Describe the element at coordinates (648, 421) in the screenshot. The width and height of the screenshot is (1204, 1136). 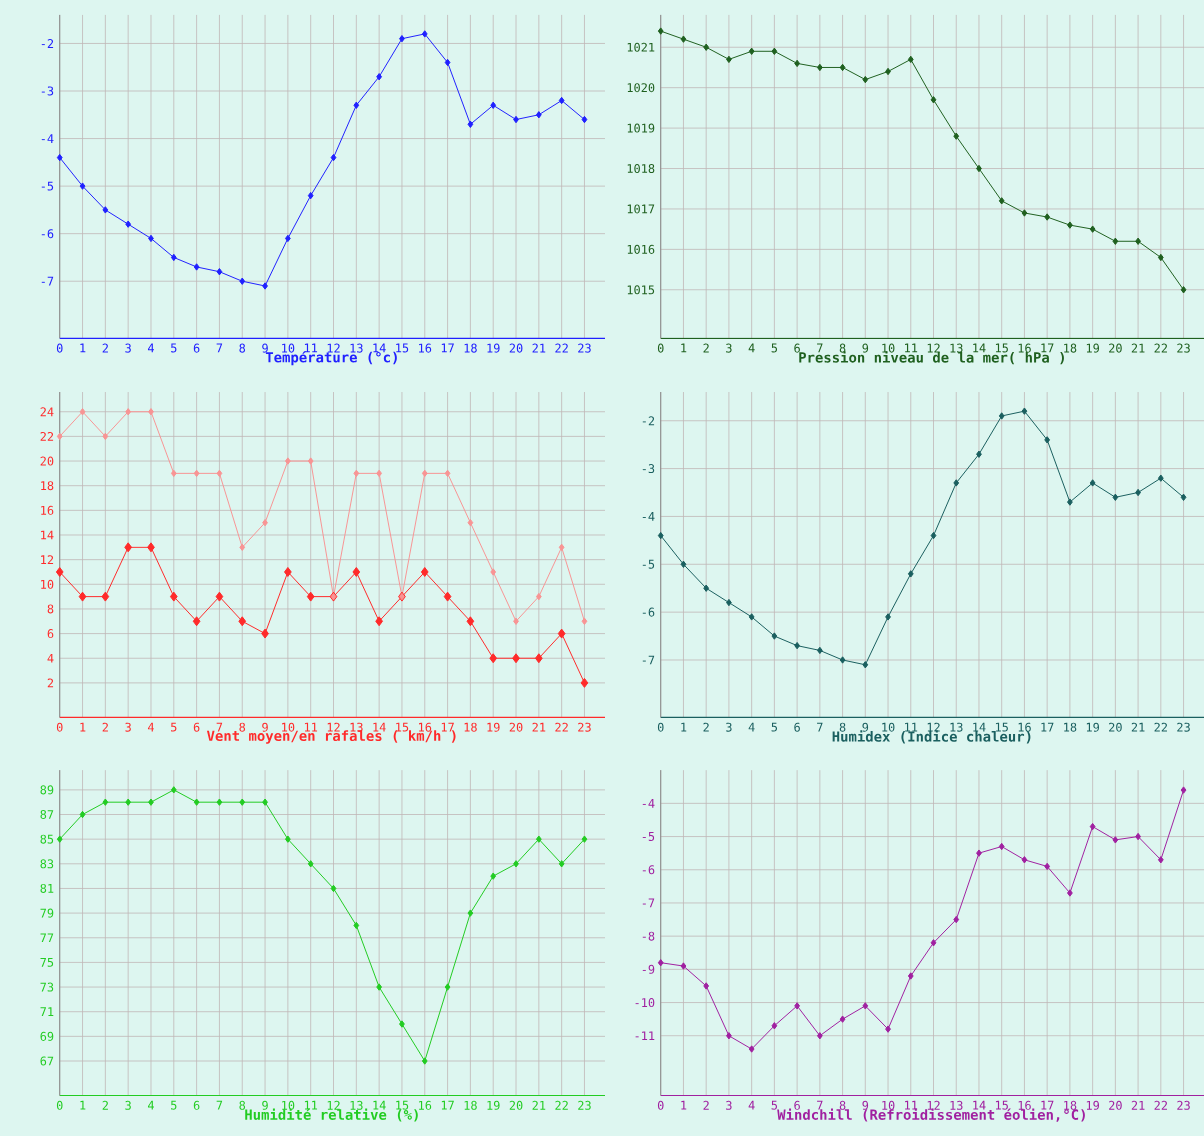
I see `y-tick-label: -2` at that location.